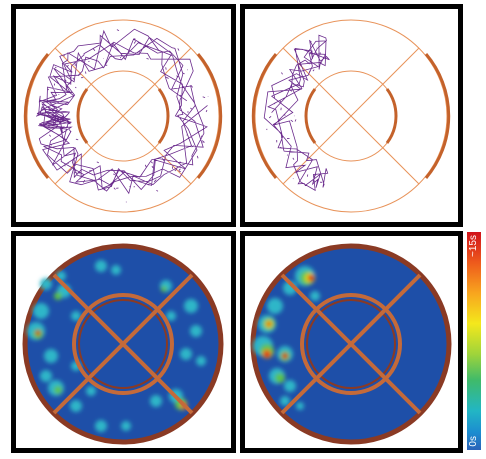 This screenshot has width=486, height=459. Describe the element at coordinates (473, 441) in the screenshot. I see `scale-min-label: 0s` at that location.